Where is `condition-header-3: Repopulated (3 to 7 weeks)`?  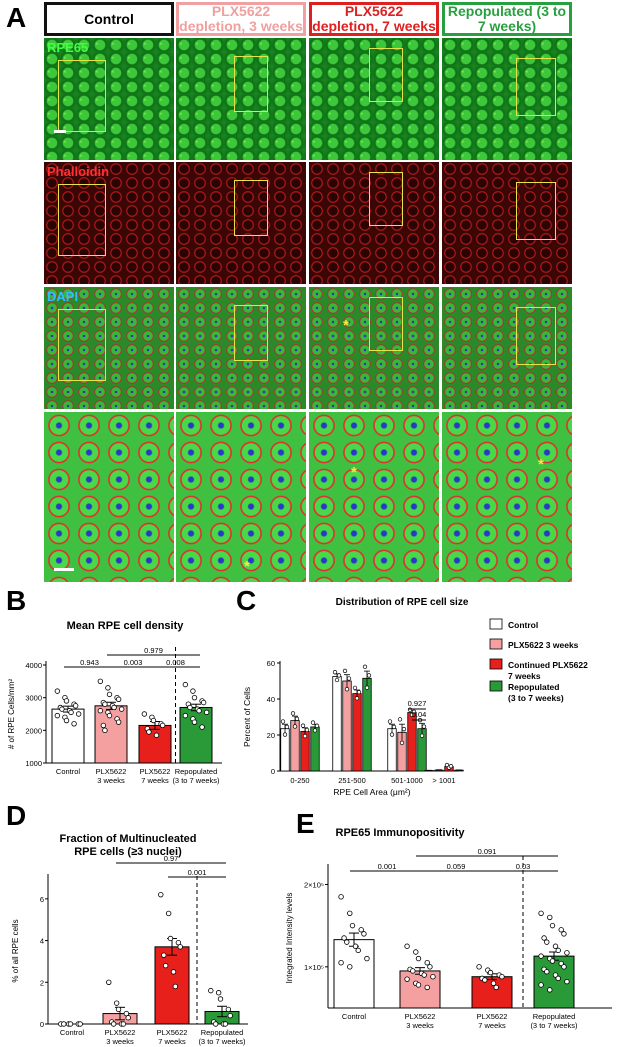 condition-header-3: Repopulated (3 to 7 weeks) is located at coordinates (507, 19).